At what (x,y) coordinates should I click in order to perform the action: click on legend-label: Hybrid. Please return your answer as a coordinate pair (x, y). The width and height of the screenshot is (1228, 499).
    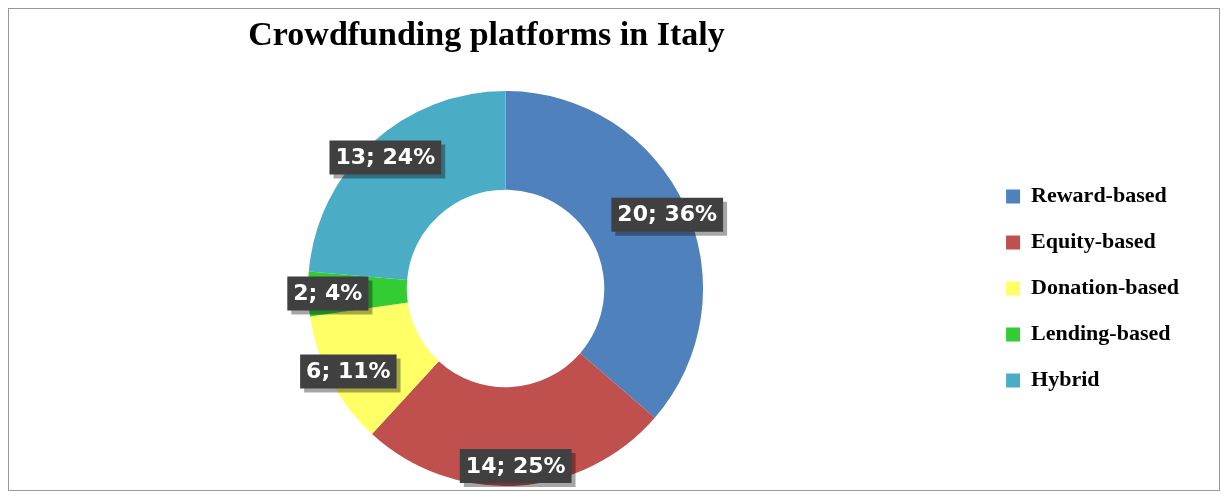
    Looking at the image, I should click on (1065, 379).